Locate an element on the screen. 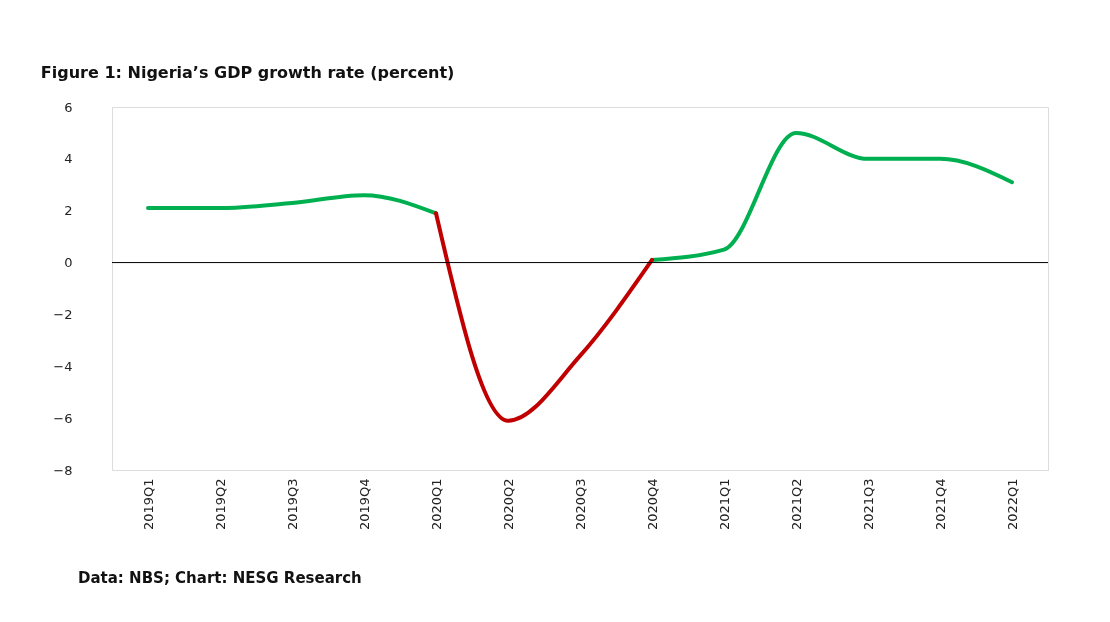 The image size is (1110, 622). x-tick-label: 2021Q1 is located at coordinates (724, 504).